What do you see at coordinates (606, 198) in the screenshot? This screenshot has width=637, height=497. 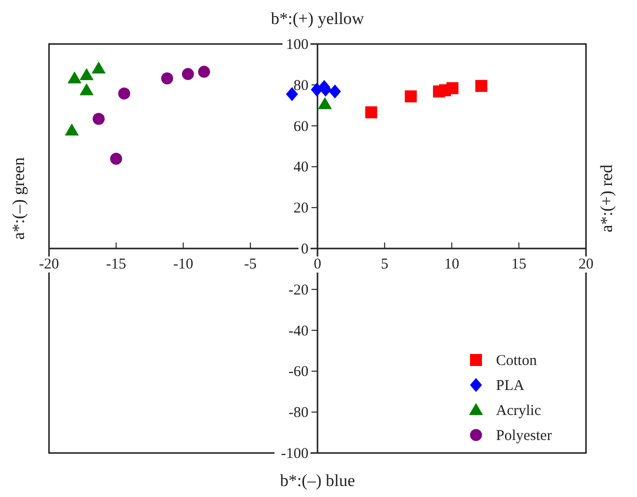 I see `y2-axis-title: a*:(+) red` at bounding box center [606, 198].